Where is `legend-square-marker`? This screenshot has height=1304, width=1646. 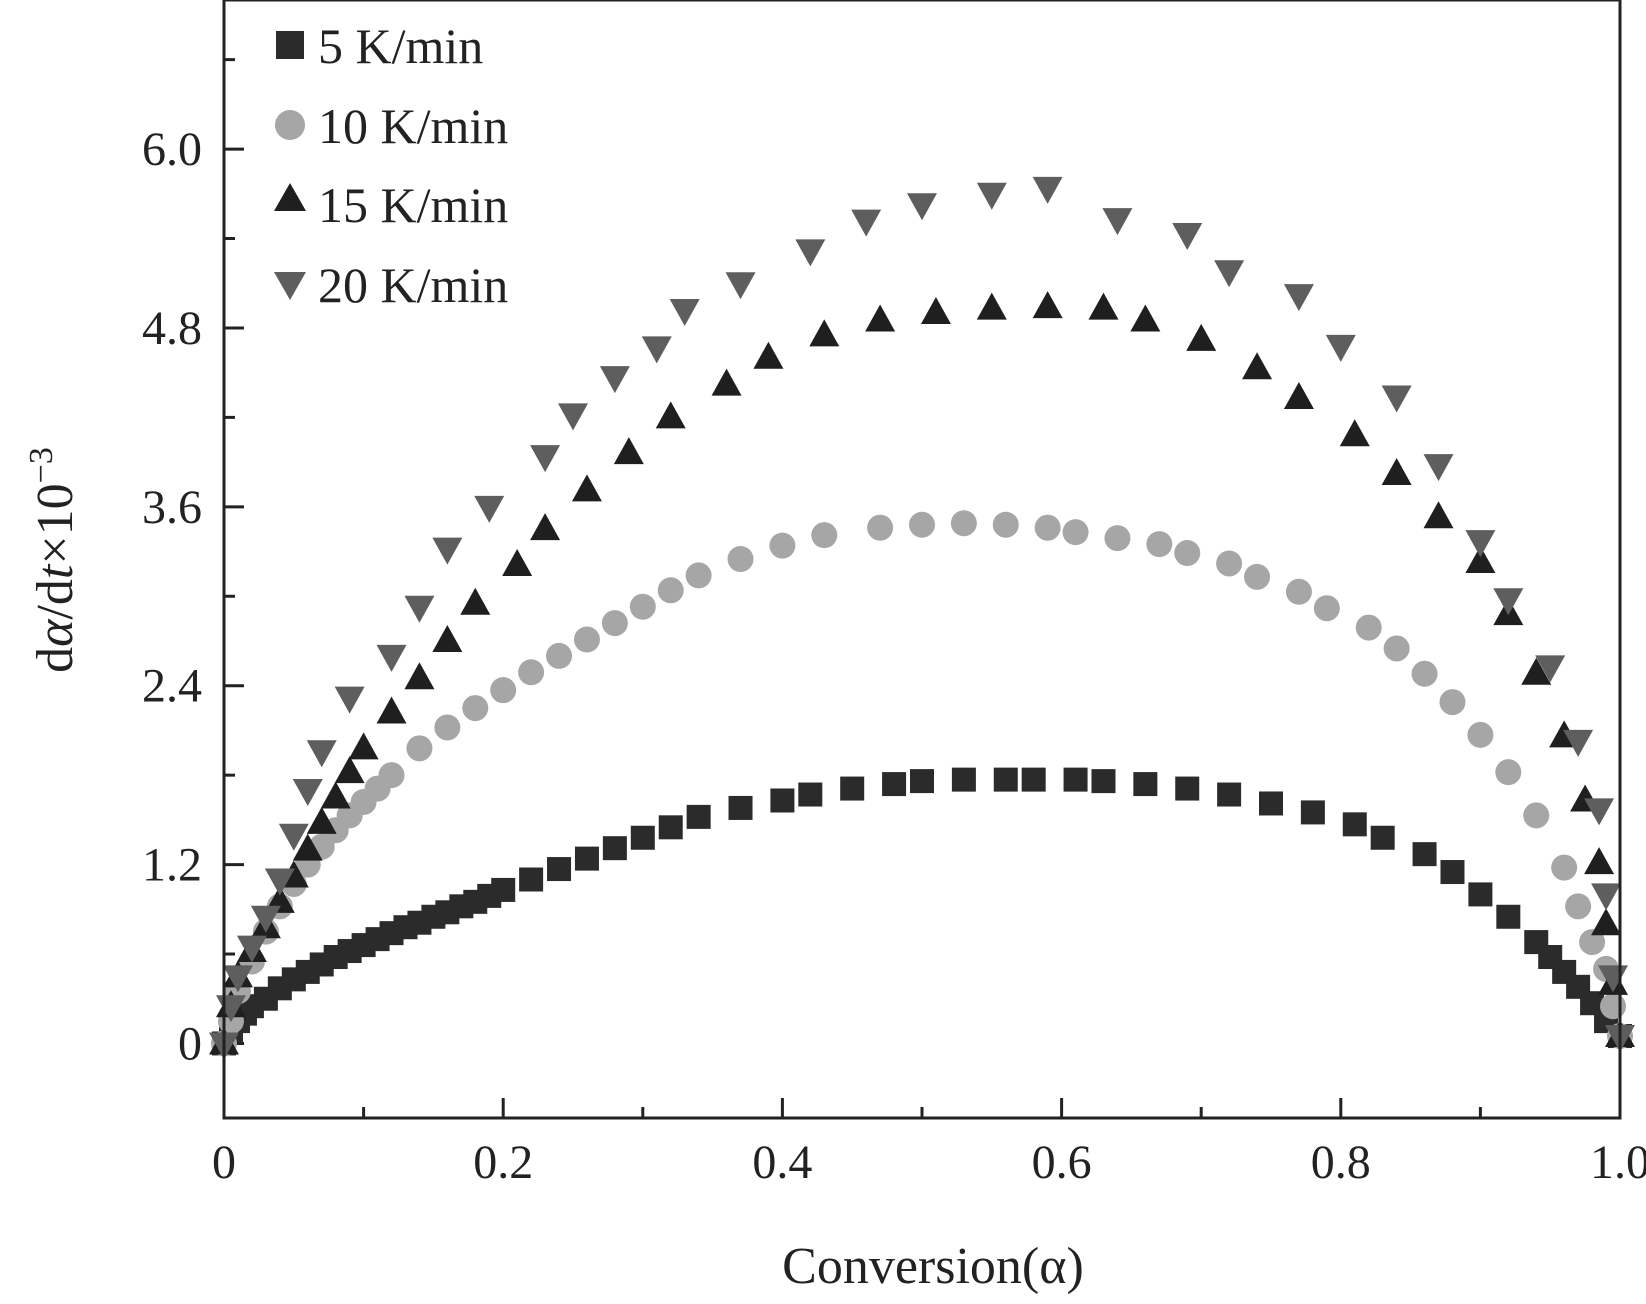
legend-square-marker is located at coordinates (290, 45).